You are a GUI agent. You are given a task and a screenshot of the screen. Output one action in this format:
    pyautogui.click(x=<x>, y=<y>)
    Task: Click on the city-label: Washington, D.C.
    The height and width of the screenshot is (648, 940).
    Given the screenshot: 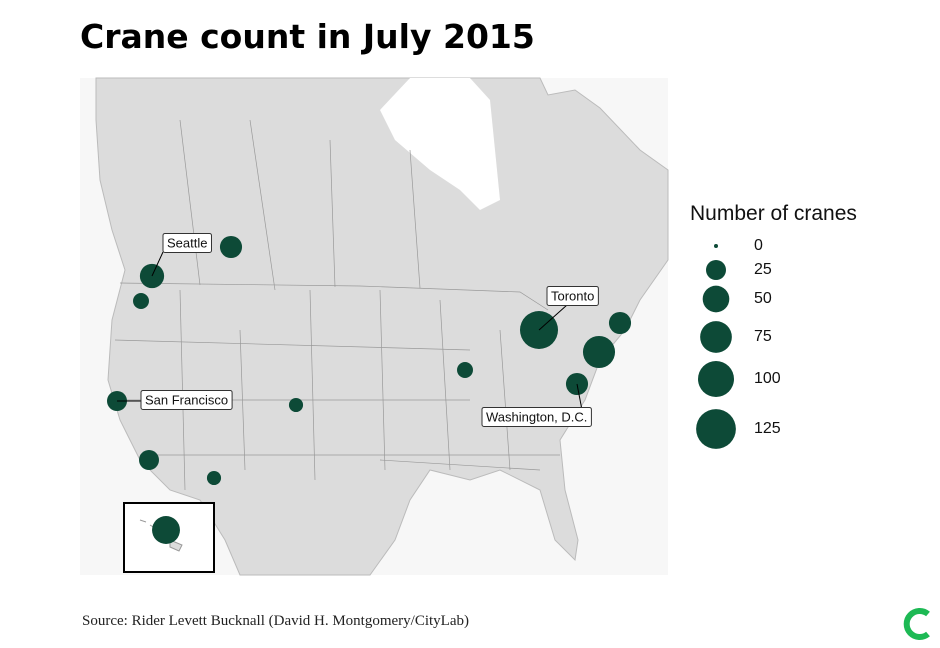 What is the action you would take?
    pyautogui.click(x=536, y=405)
    